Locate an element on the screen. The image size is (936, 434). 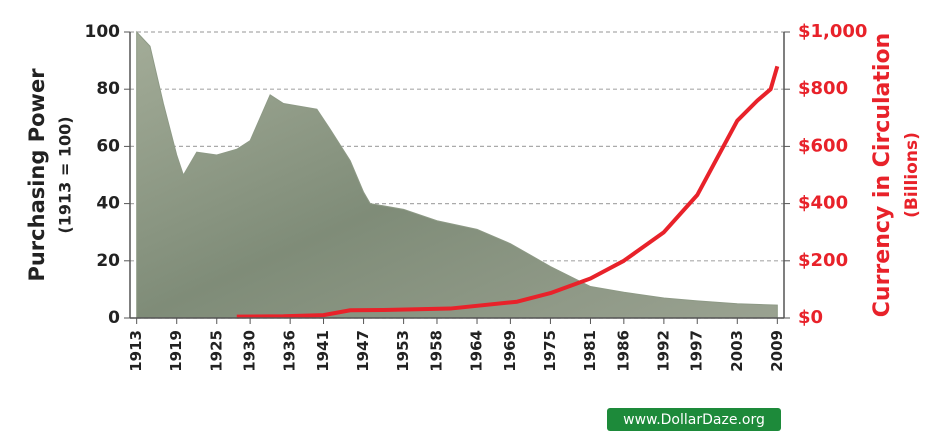
y2-tick-label: $0 is located at coordinates (810, 317).